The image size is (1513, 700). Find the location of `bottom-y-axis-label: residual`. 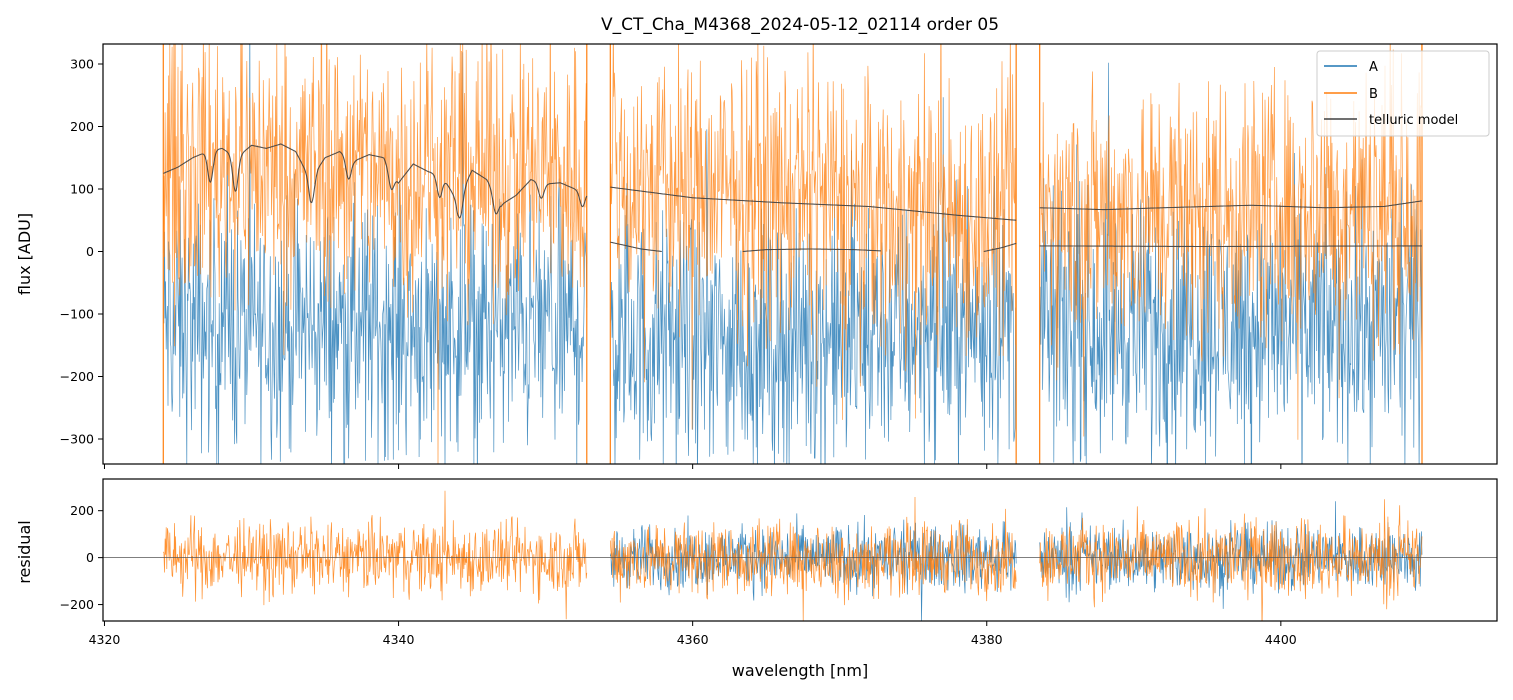

bottom-y-axis-label: residual is located at coordinates (24, 551).